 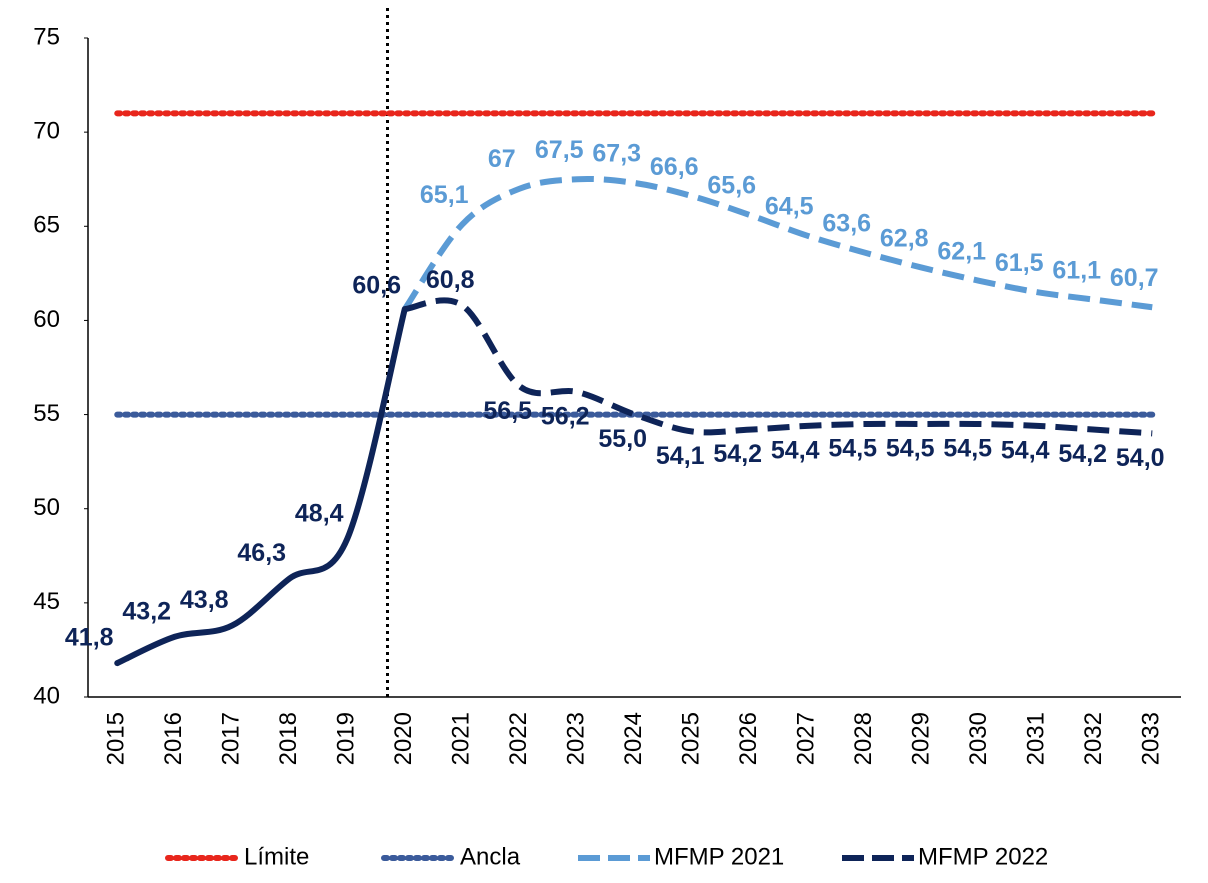 What do you see at coordinates (461, 738) in the screenshot?
I see `x-tick-label: 2021` at bounding box center [461, 738].